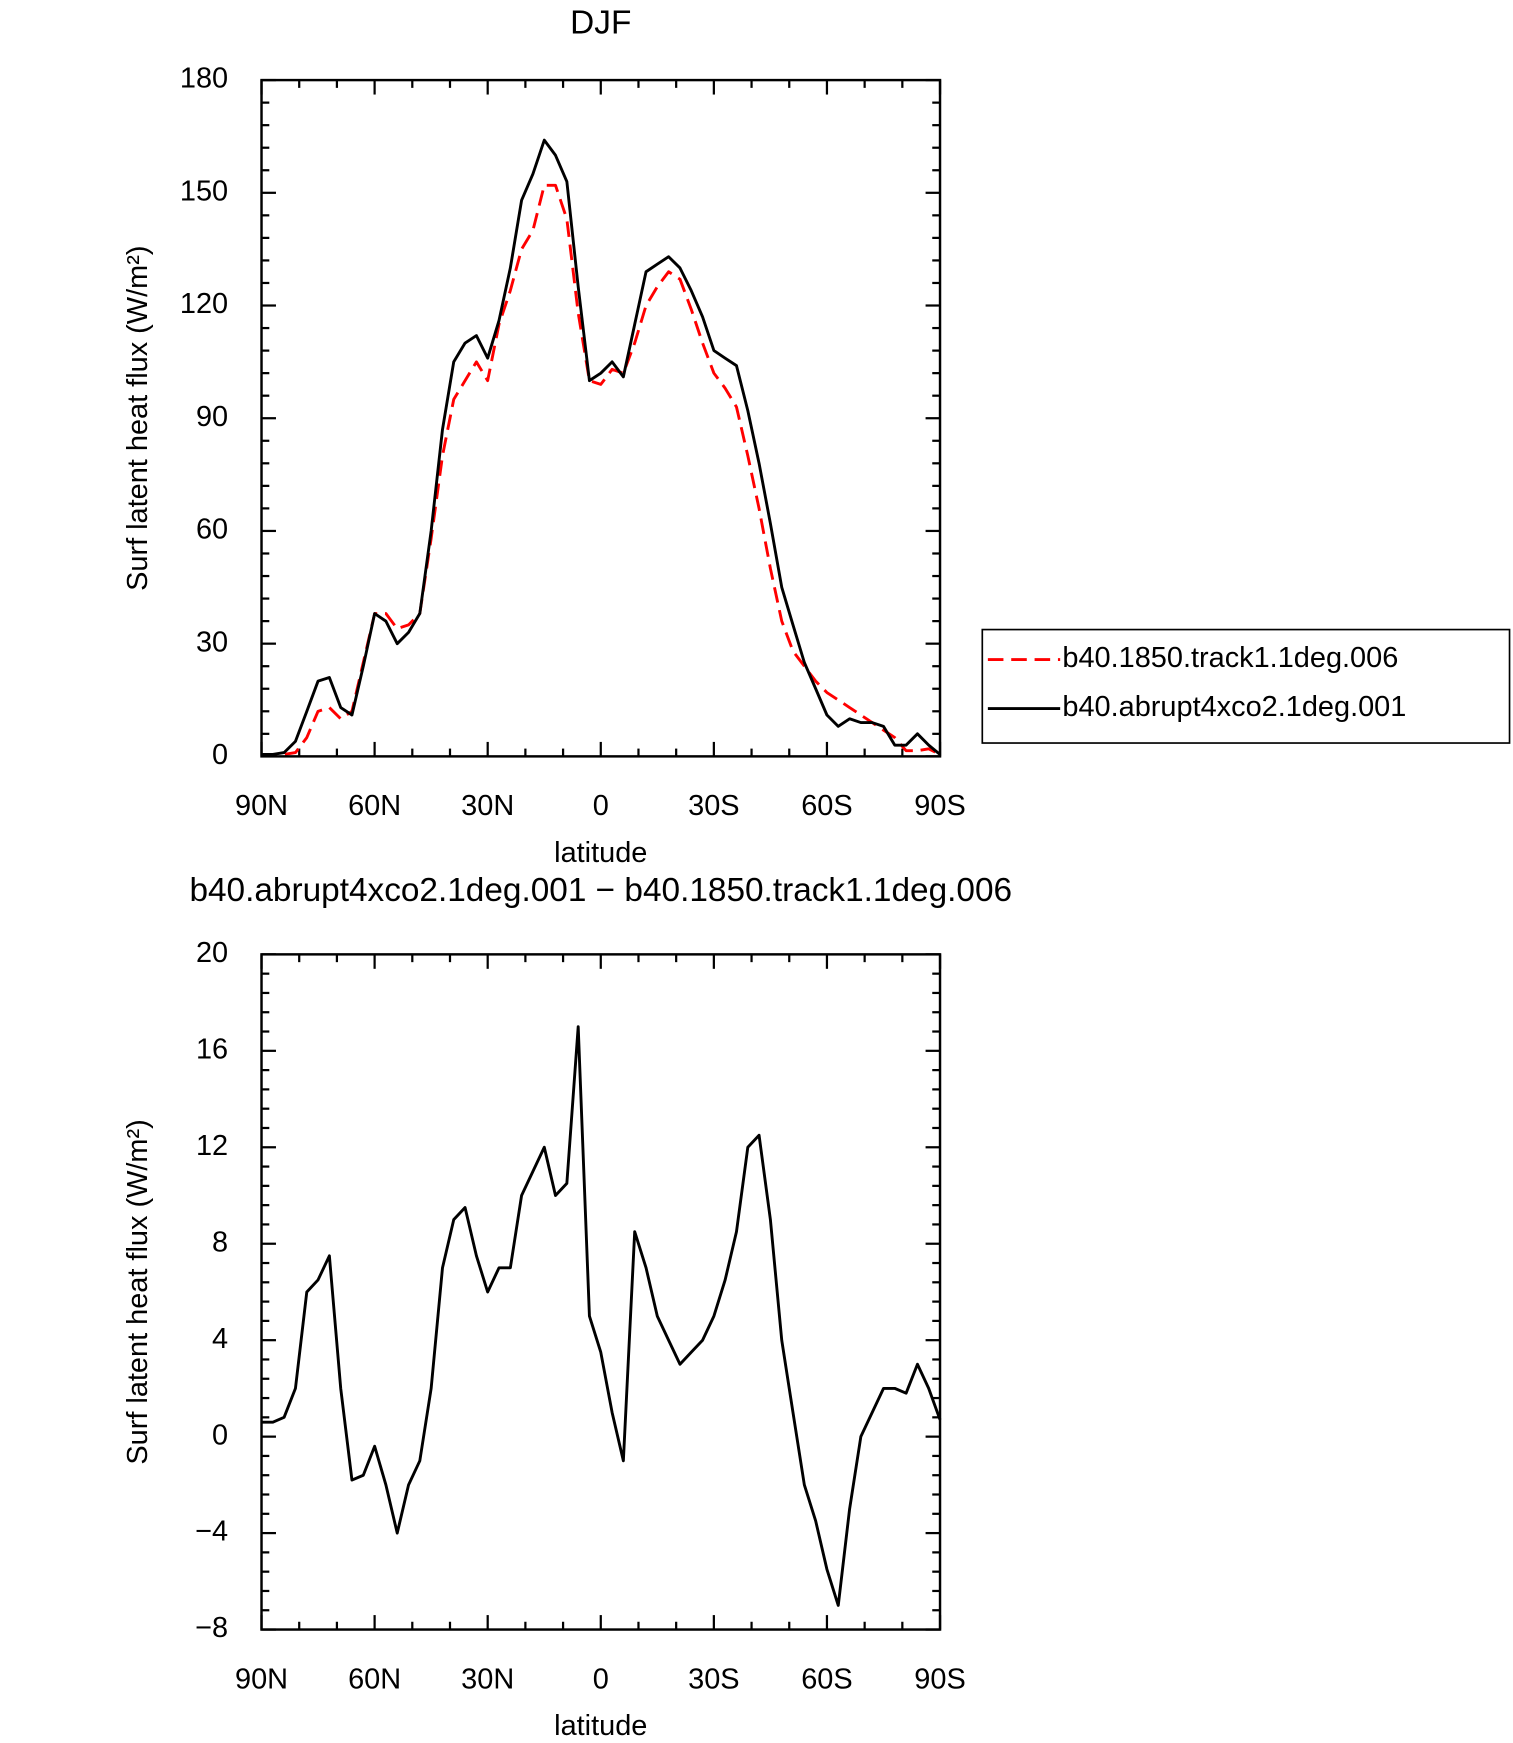 The height and width of the screenshot is (1743, 1513). What do you see at coordinates (204, 304) in the screenshot?
I see `y-tick-label: 120` at bounding box center [204, 304].